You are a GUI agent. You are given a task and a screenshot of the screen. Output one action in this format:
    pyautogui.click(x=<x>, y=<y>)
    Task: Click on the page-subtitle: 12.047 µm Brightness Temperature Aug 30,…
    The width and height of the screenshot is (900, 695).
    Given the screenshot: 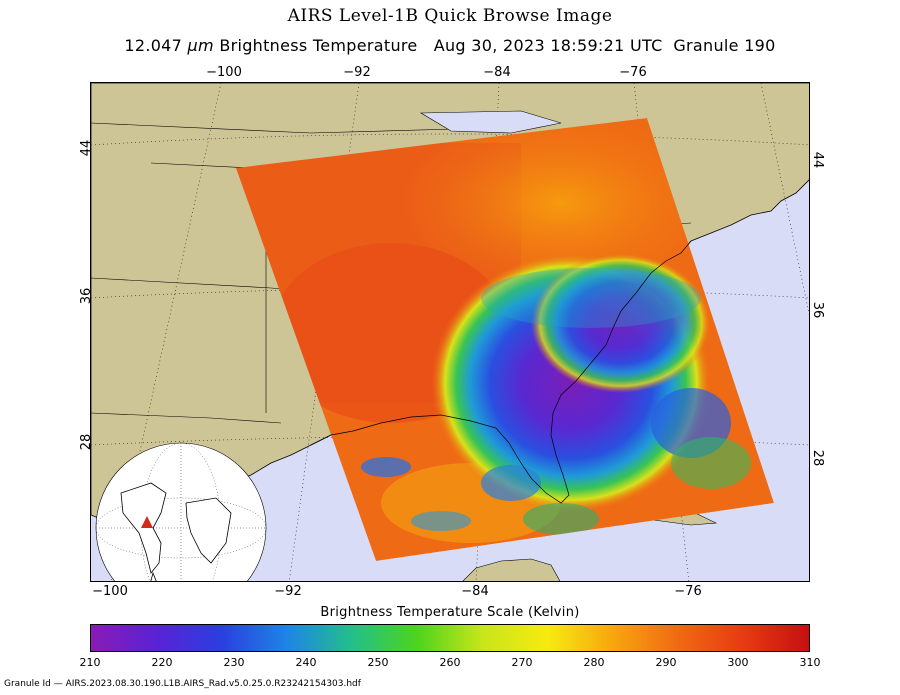 What is the action you would take?
    pyautogui.click(x=450, y=45)
    